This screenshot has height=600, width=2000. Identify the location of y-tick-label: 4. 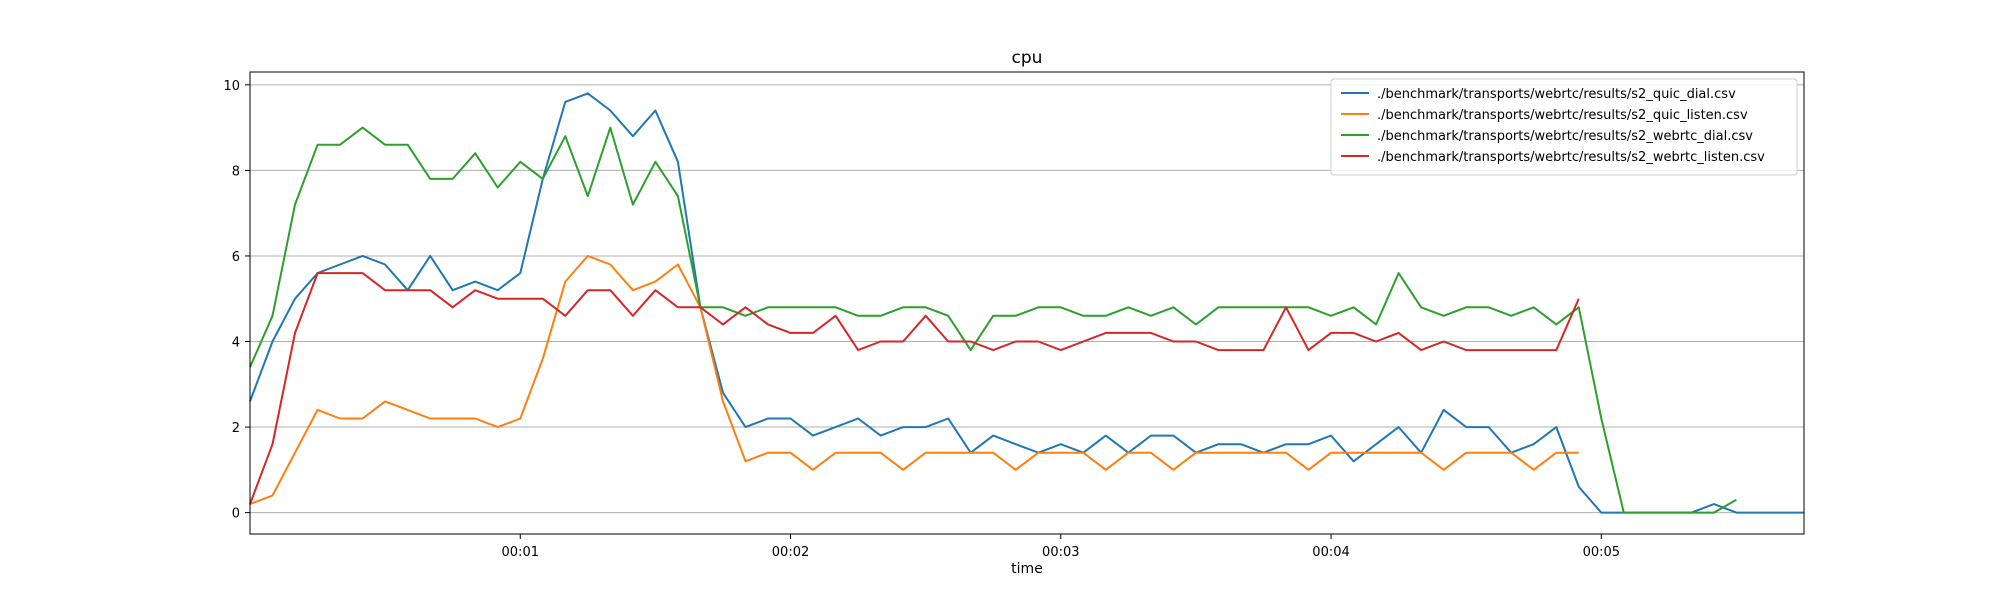
(236, 343).